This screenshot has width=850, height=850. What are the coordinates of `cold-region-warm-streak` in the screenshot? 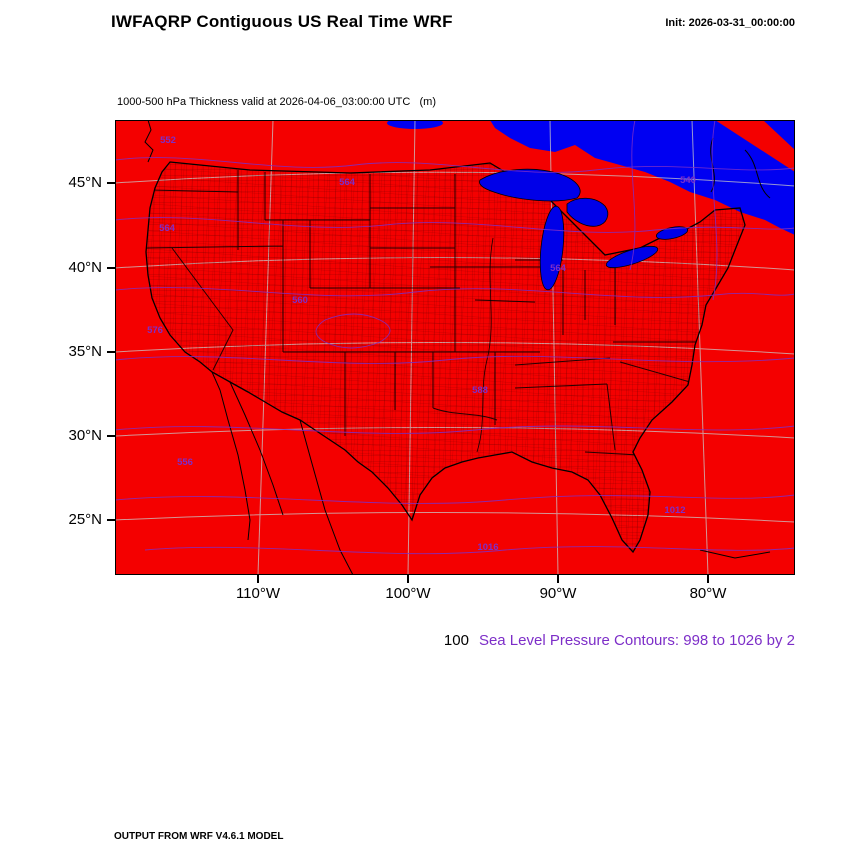 It's located at (755, 146).